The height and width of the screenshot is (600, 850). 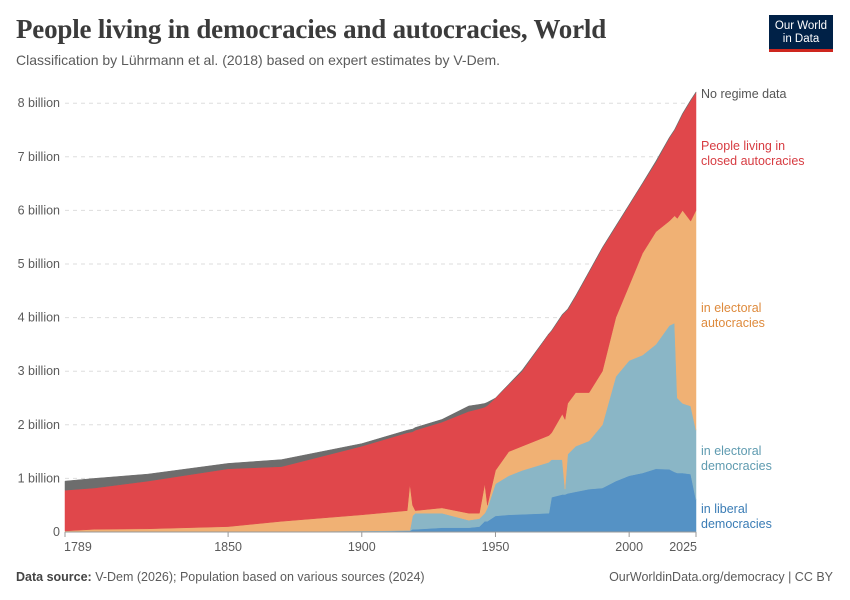 What do you see at coordinates (228, 547) in the screenshot?
I see `x-tick-label: 1850` at bounding box center [228, 547].